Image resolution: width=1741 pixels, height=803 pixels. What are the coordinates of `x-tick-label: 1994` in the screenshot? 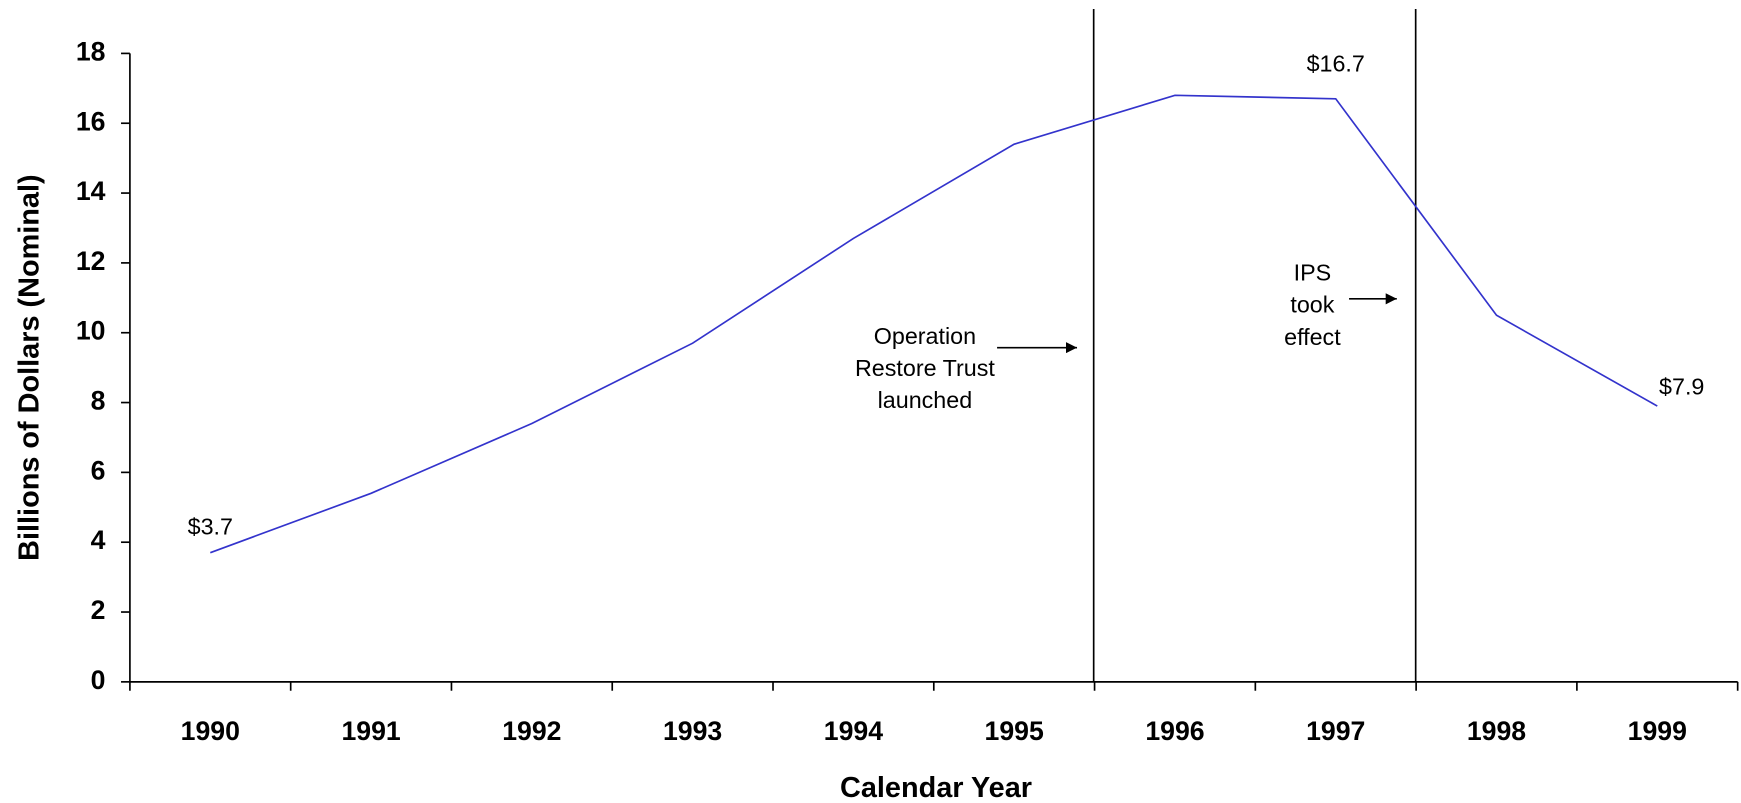 It's located at (853, 731).